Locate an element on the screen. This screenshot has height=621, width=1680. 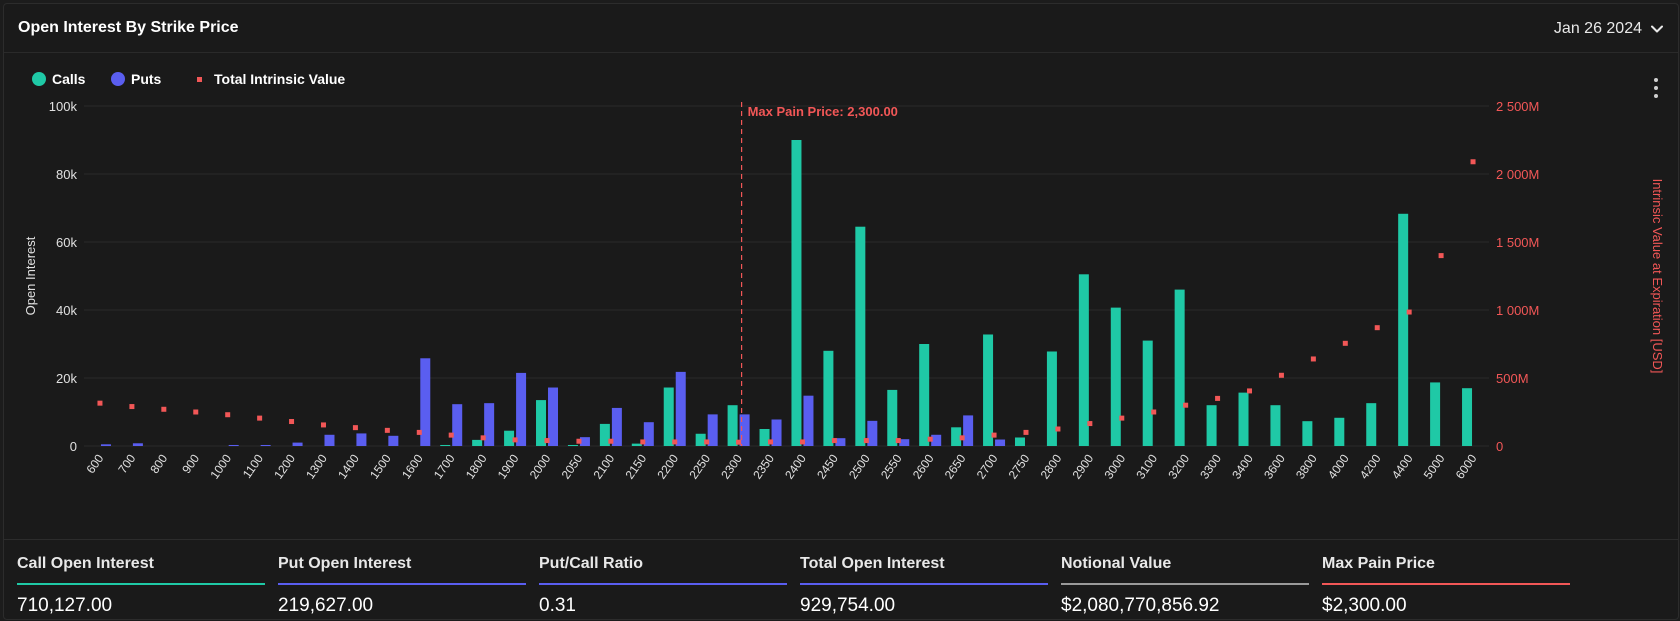
x-tick-label: 1900 is located at coordinates (508, 466).